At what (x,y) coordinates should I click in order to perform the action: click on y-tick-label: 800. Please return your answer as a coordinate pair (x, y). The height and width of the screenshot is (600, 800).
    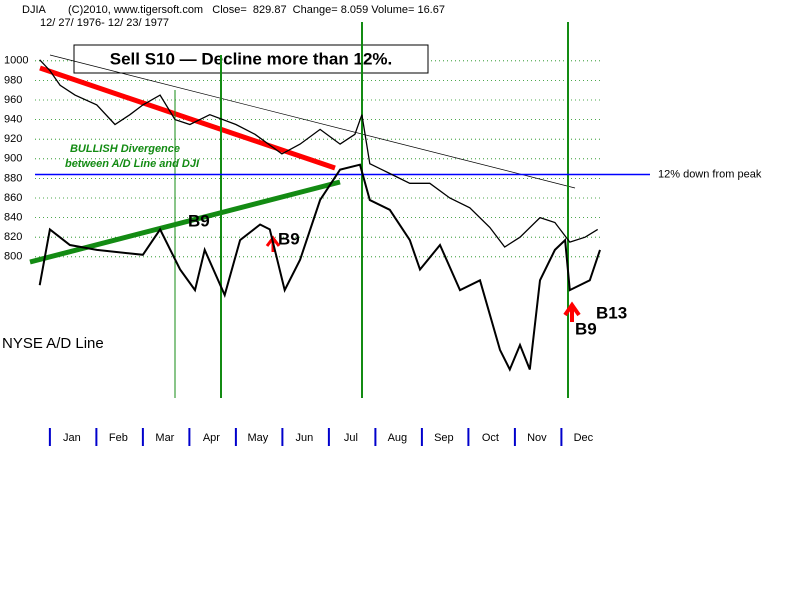
    Looking at the image, I should click on (13, 257).